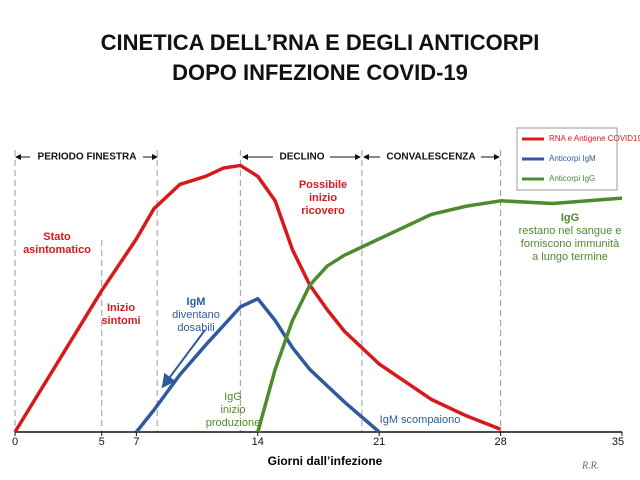 This screenshot has width=640, height=480. What do you see at coordinates (57, 250) in the screenshot?
I see `annotation: asintomatico` at bounding box center [57, 250].